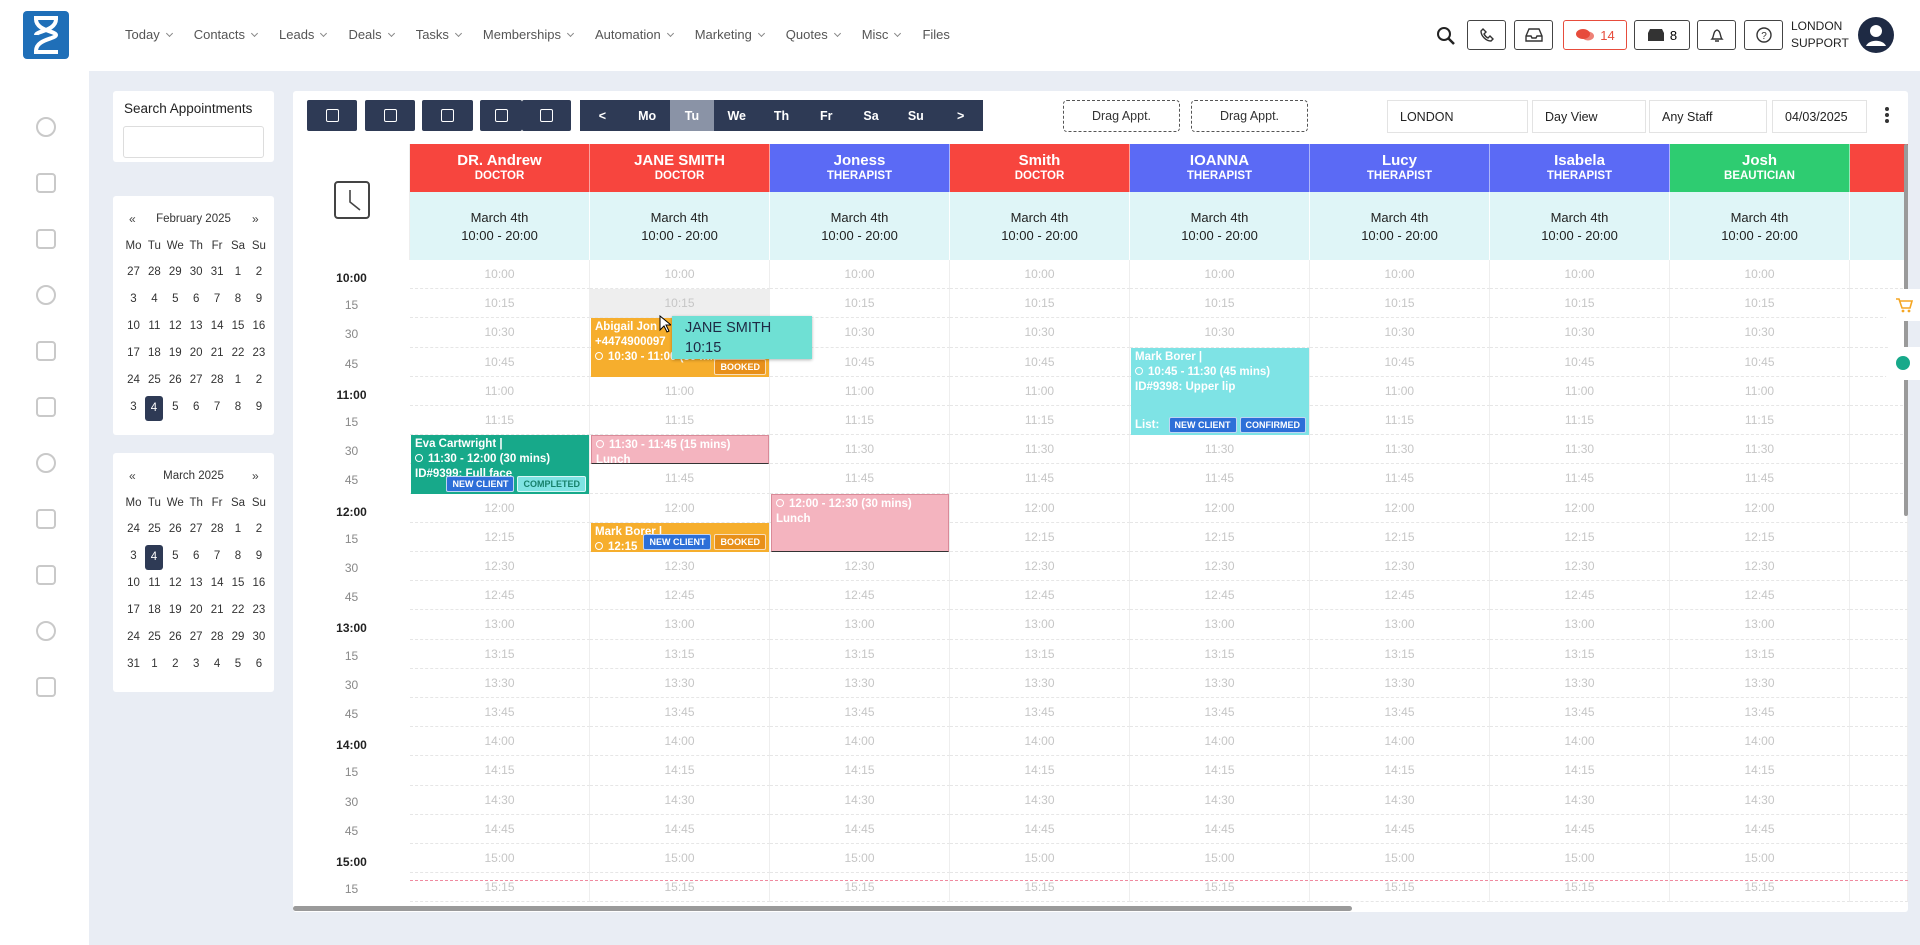 Image resolution: width=1920 pixels, height=945 pixels. I want to click on cal-day: 13, so click(196, 326).